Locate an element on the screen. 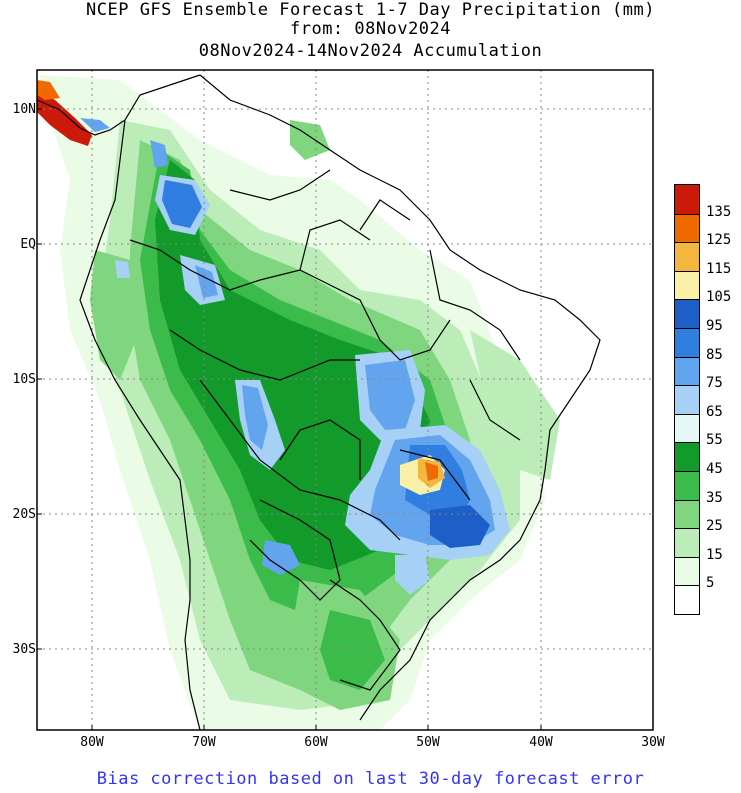 The width and height of the screenshot is (741, 793). legend-label: 45 is located at coordinates (714, 469).